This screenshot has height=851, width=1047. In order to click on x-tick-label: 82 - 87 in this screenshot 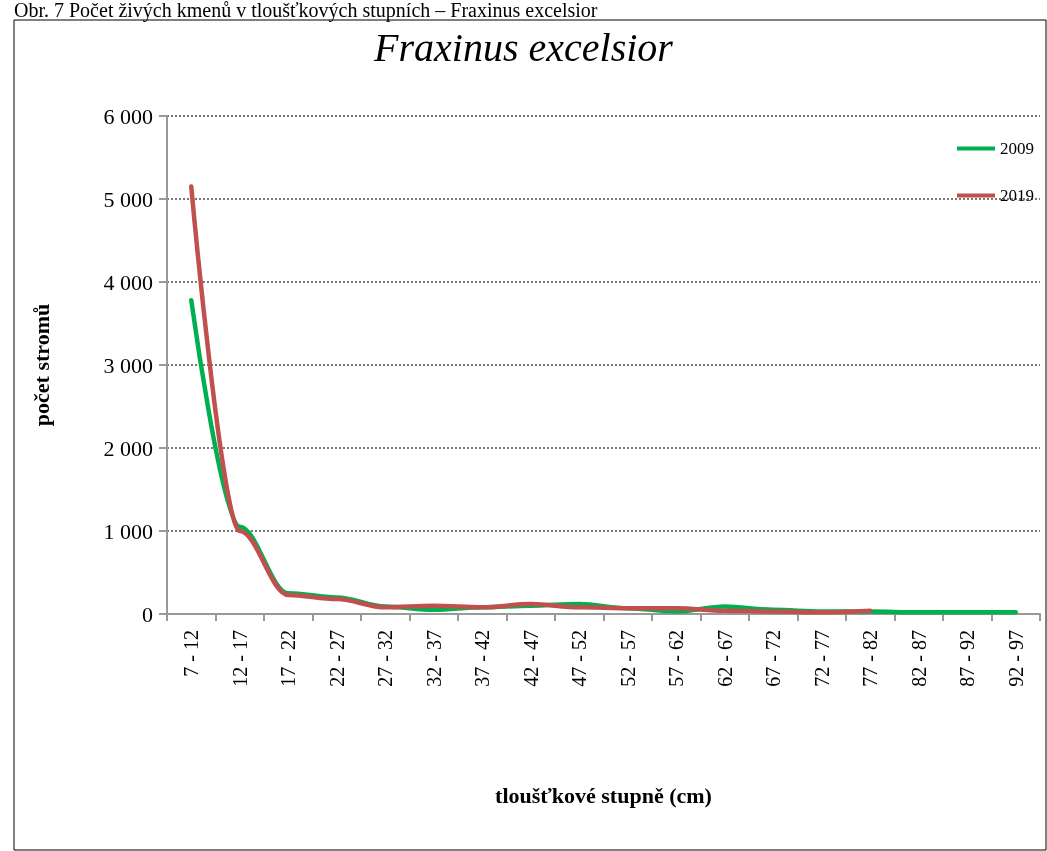, I will do `click(918, 658)`.